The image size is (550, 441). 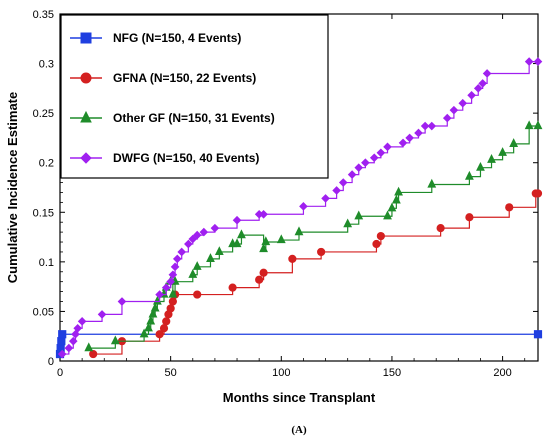 What do you see at coordinates (46, 263) in the screenshot?
I see `y-tick-label: 0.1` at bounding box center [46, 263].